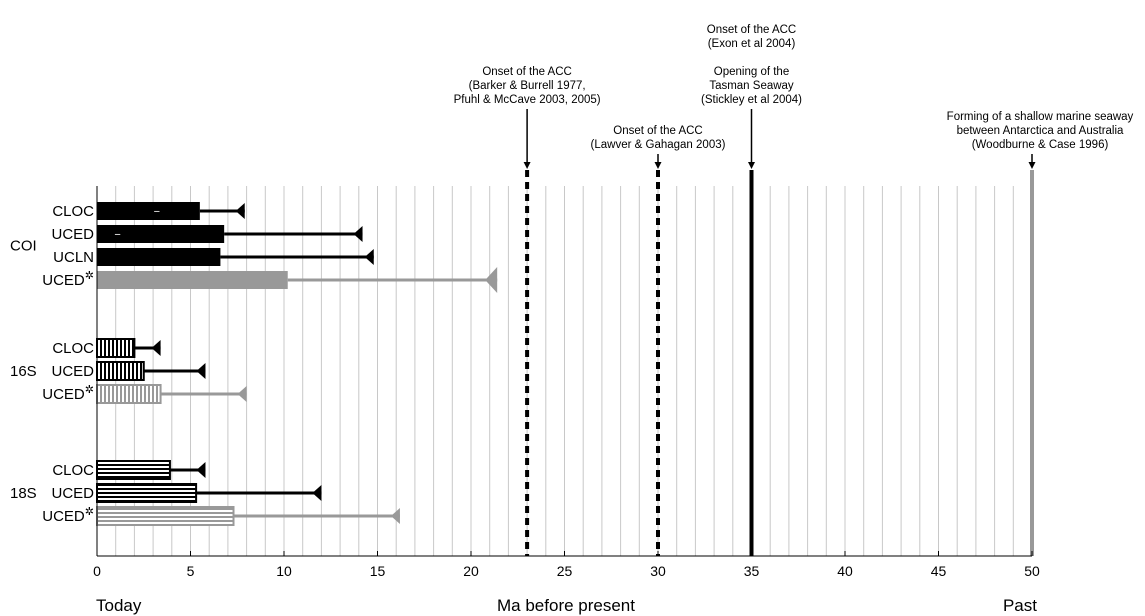 The height and width of the screenshot is (616, 1145). I want to click on x-tick-label: 15, so click(378, 571).